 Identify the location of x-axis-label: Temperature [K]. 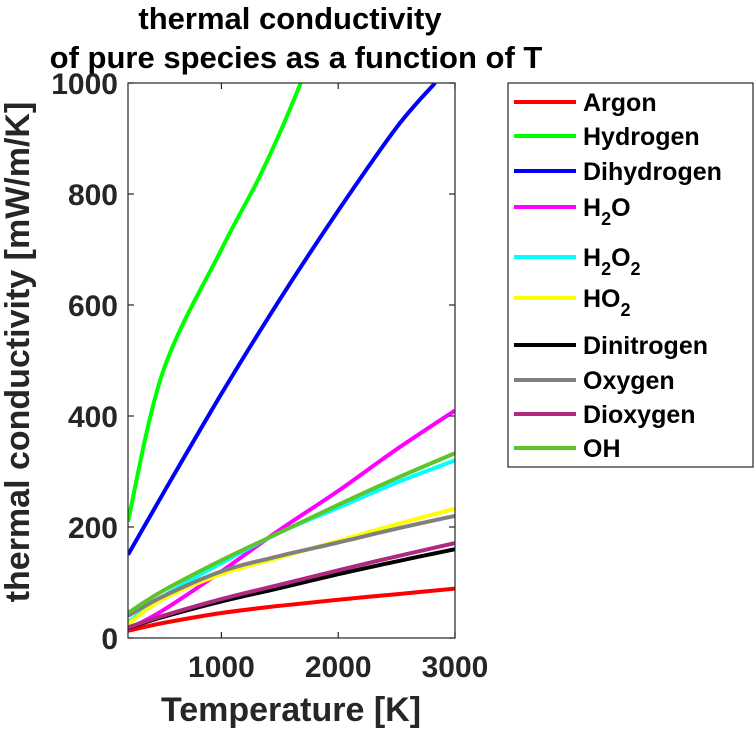
(291, 710).